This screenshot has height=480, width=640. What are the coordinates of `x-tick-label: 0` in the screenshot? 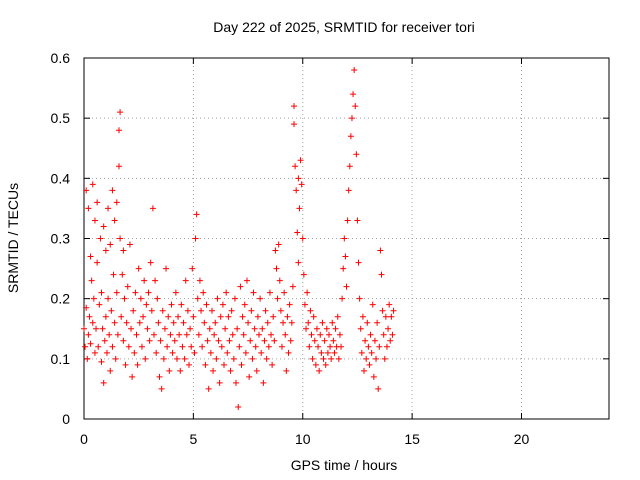 It's located at (84, 439).